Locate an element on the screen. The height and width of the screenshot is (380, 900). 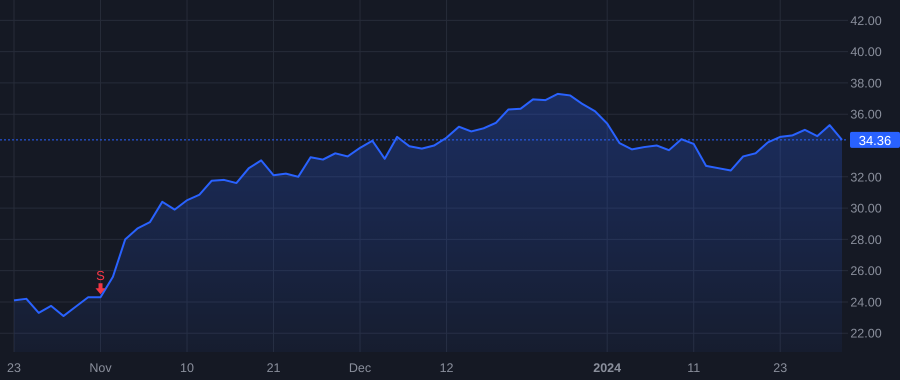
x-tick-label: 21 is located at coordinates (273, 368).